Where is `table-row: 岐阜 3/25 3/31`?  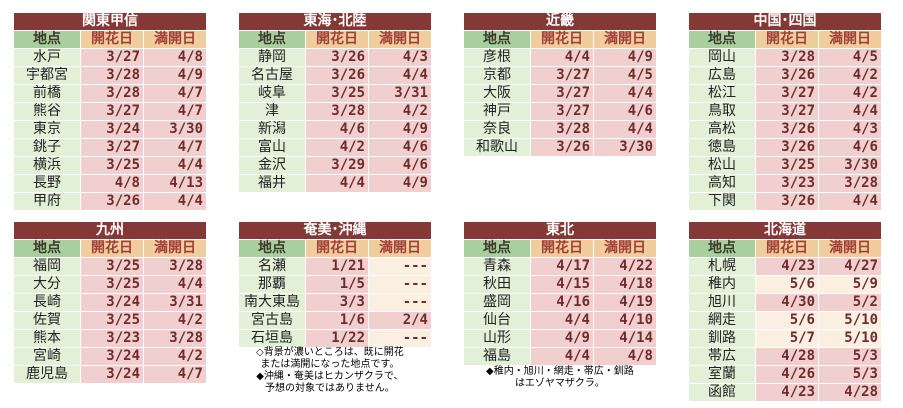 table-row: 岐阜 3/25 3/31 is located at coordinates (335, 93).